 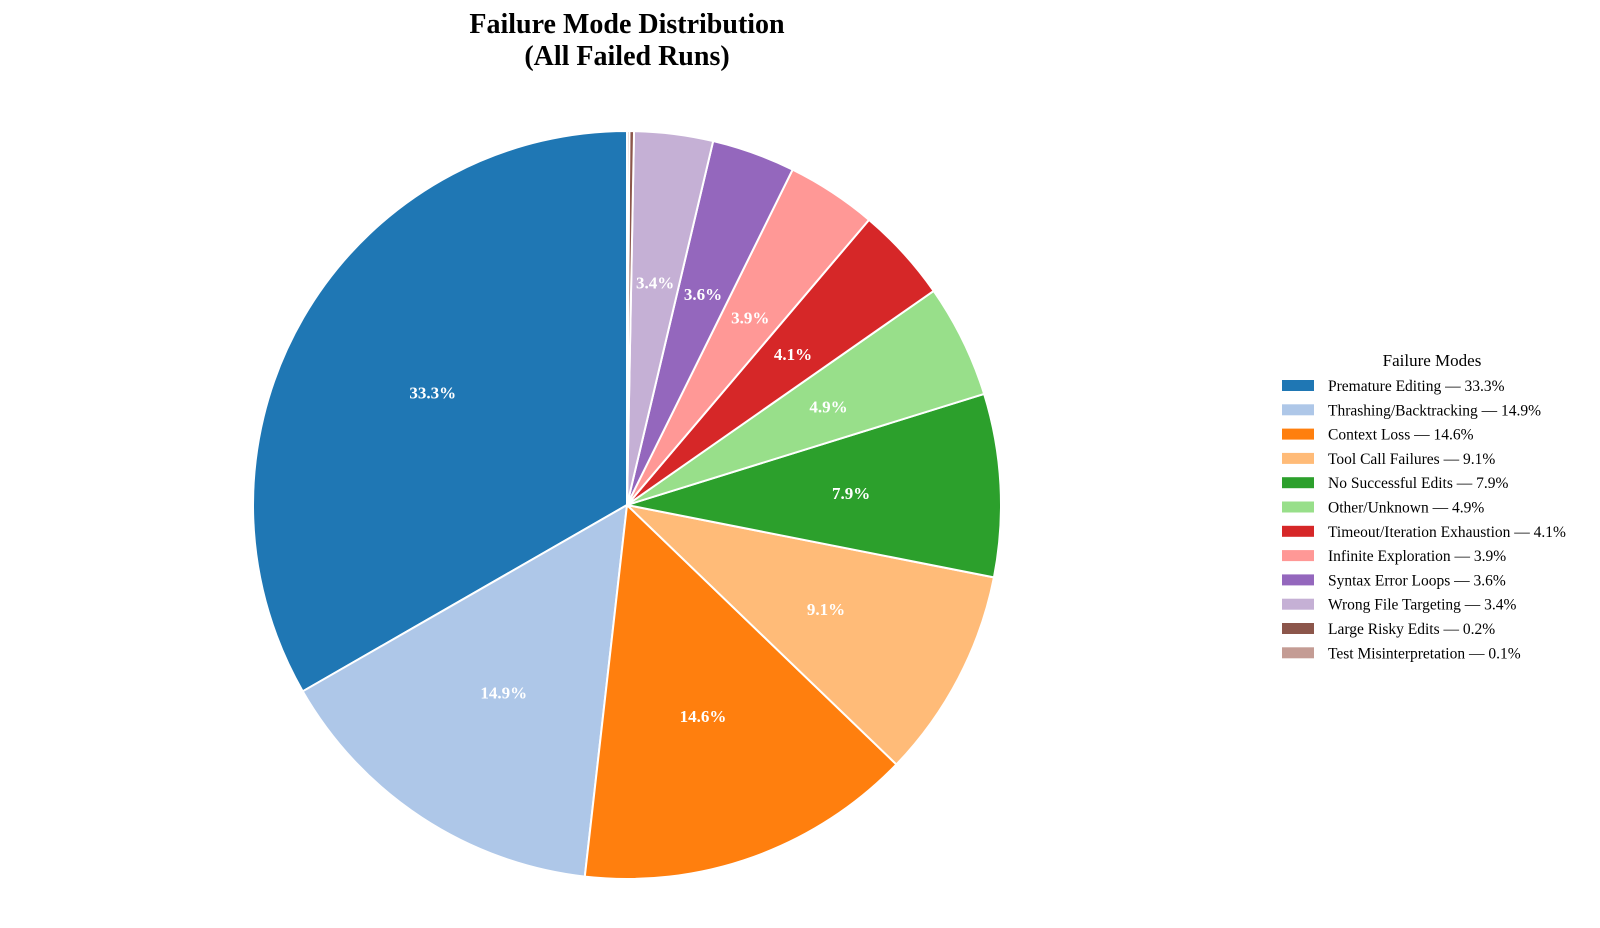 What do you see at coordinates (1298, 556) in the screenshot?
I see `legend-swatch-infinite-exploration` at bounding box center [1298, 556].